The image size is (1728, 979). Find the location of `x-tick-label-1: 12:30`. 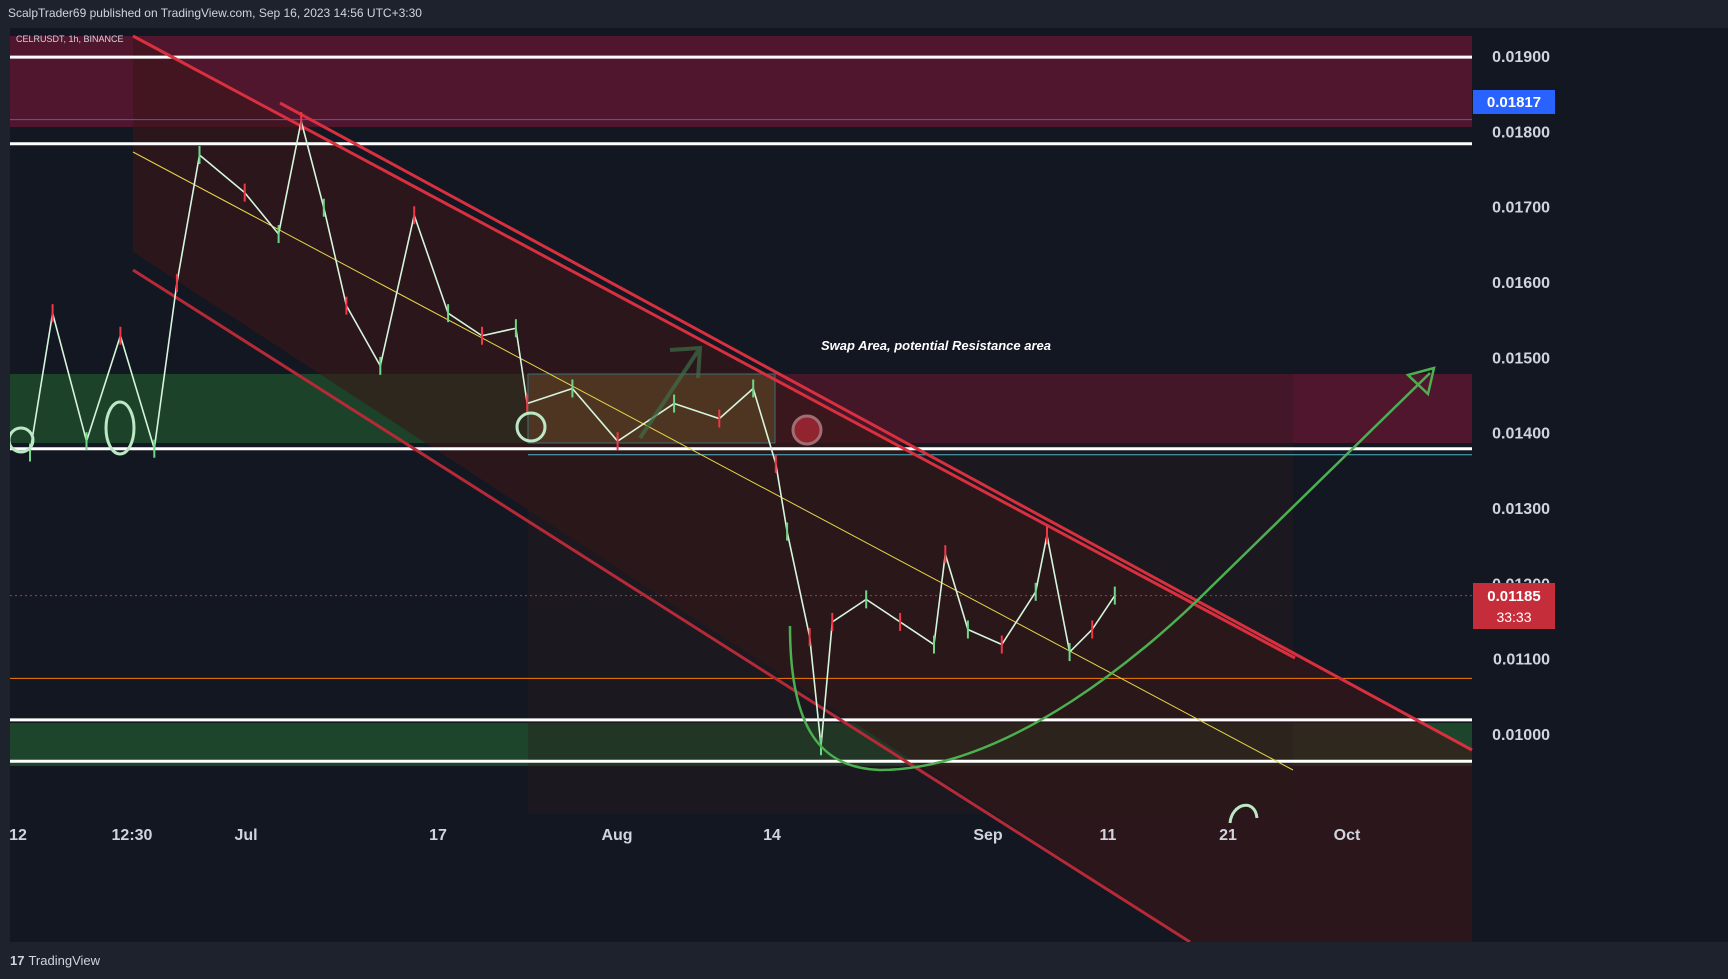

x-tick-label-1: 12:30 is located at coordinates (132, 835).